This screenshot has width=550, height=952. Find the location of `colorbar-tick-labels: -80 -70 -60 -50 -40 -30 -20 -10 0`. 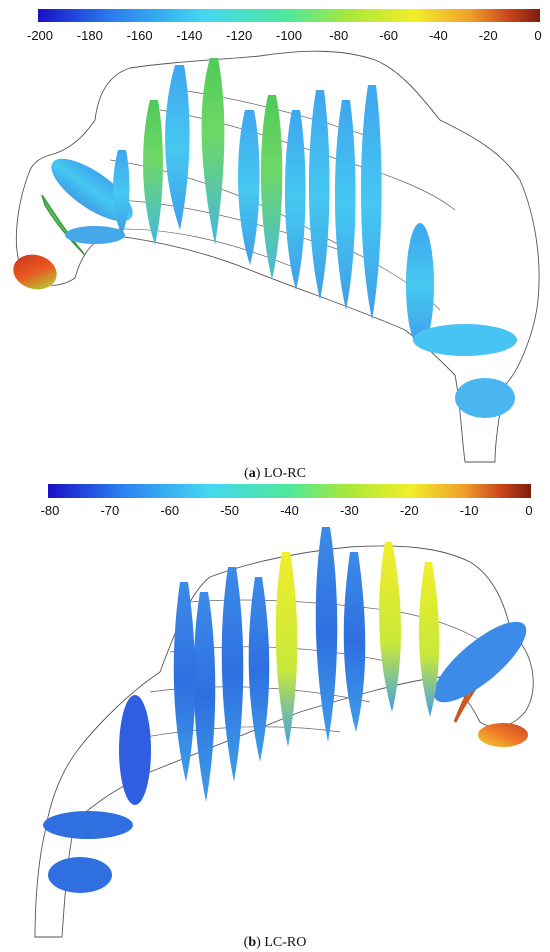

colorbar-tick-labels: -80 -70 -60 -50 -40 -30 -20 -10 0 is located at coordinates (287, 510).